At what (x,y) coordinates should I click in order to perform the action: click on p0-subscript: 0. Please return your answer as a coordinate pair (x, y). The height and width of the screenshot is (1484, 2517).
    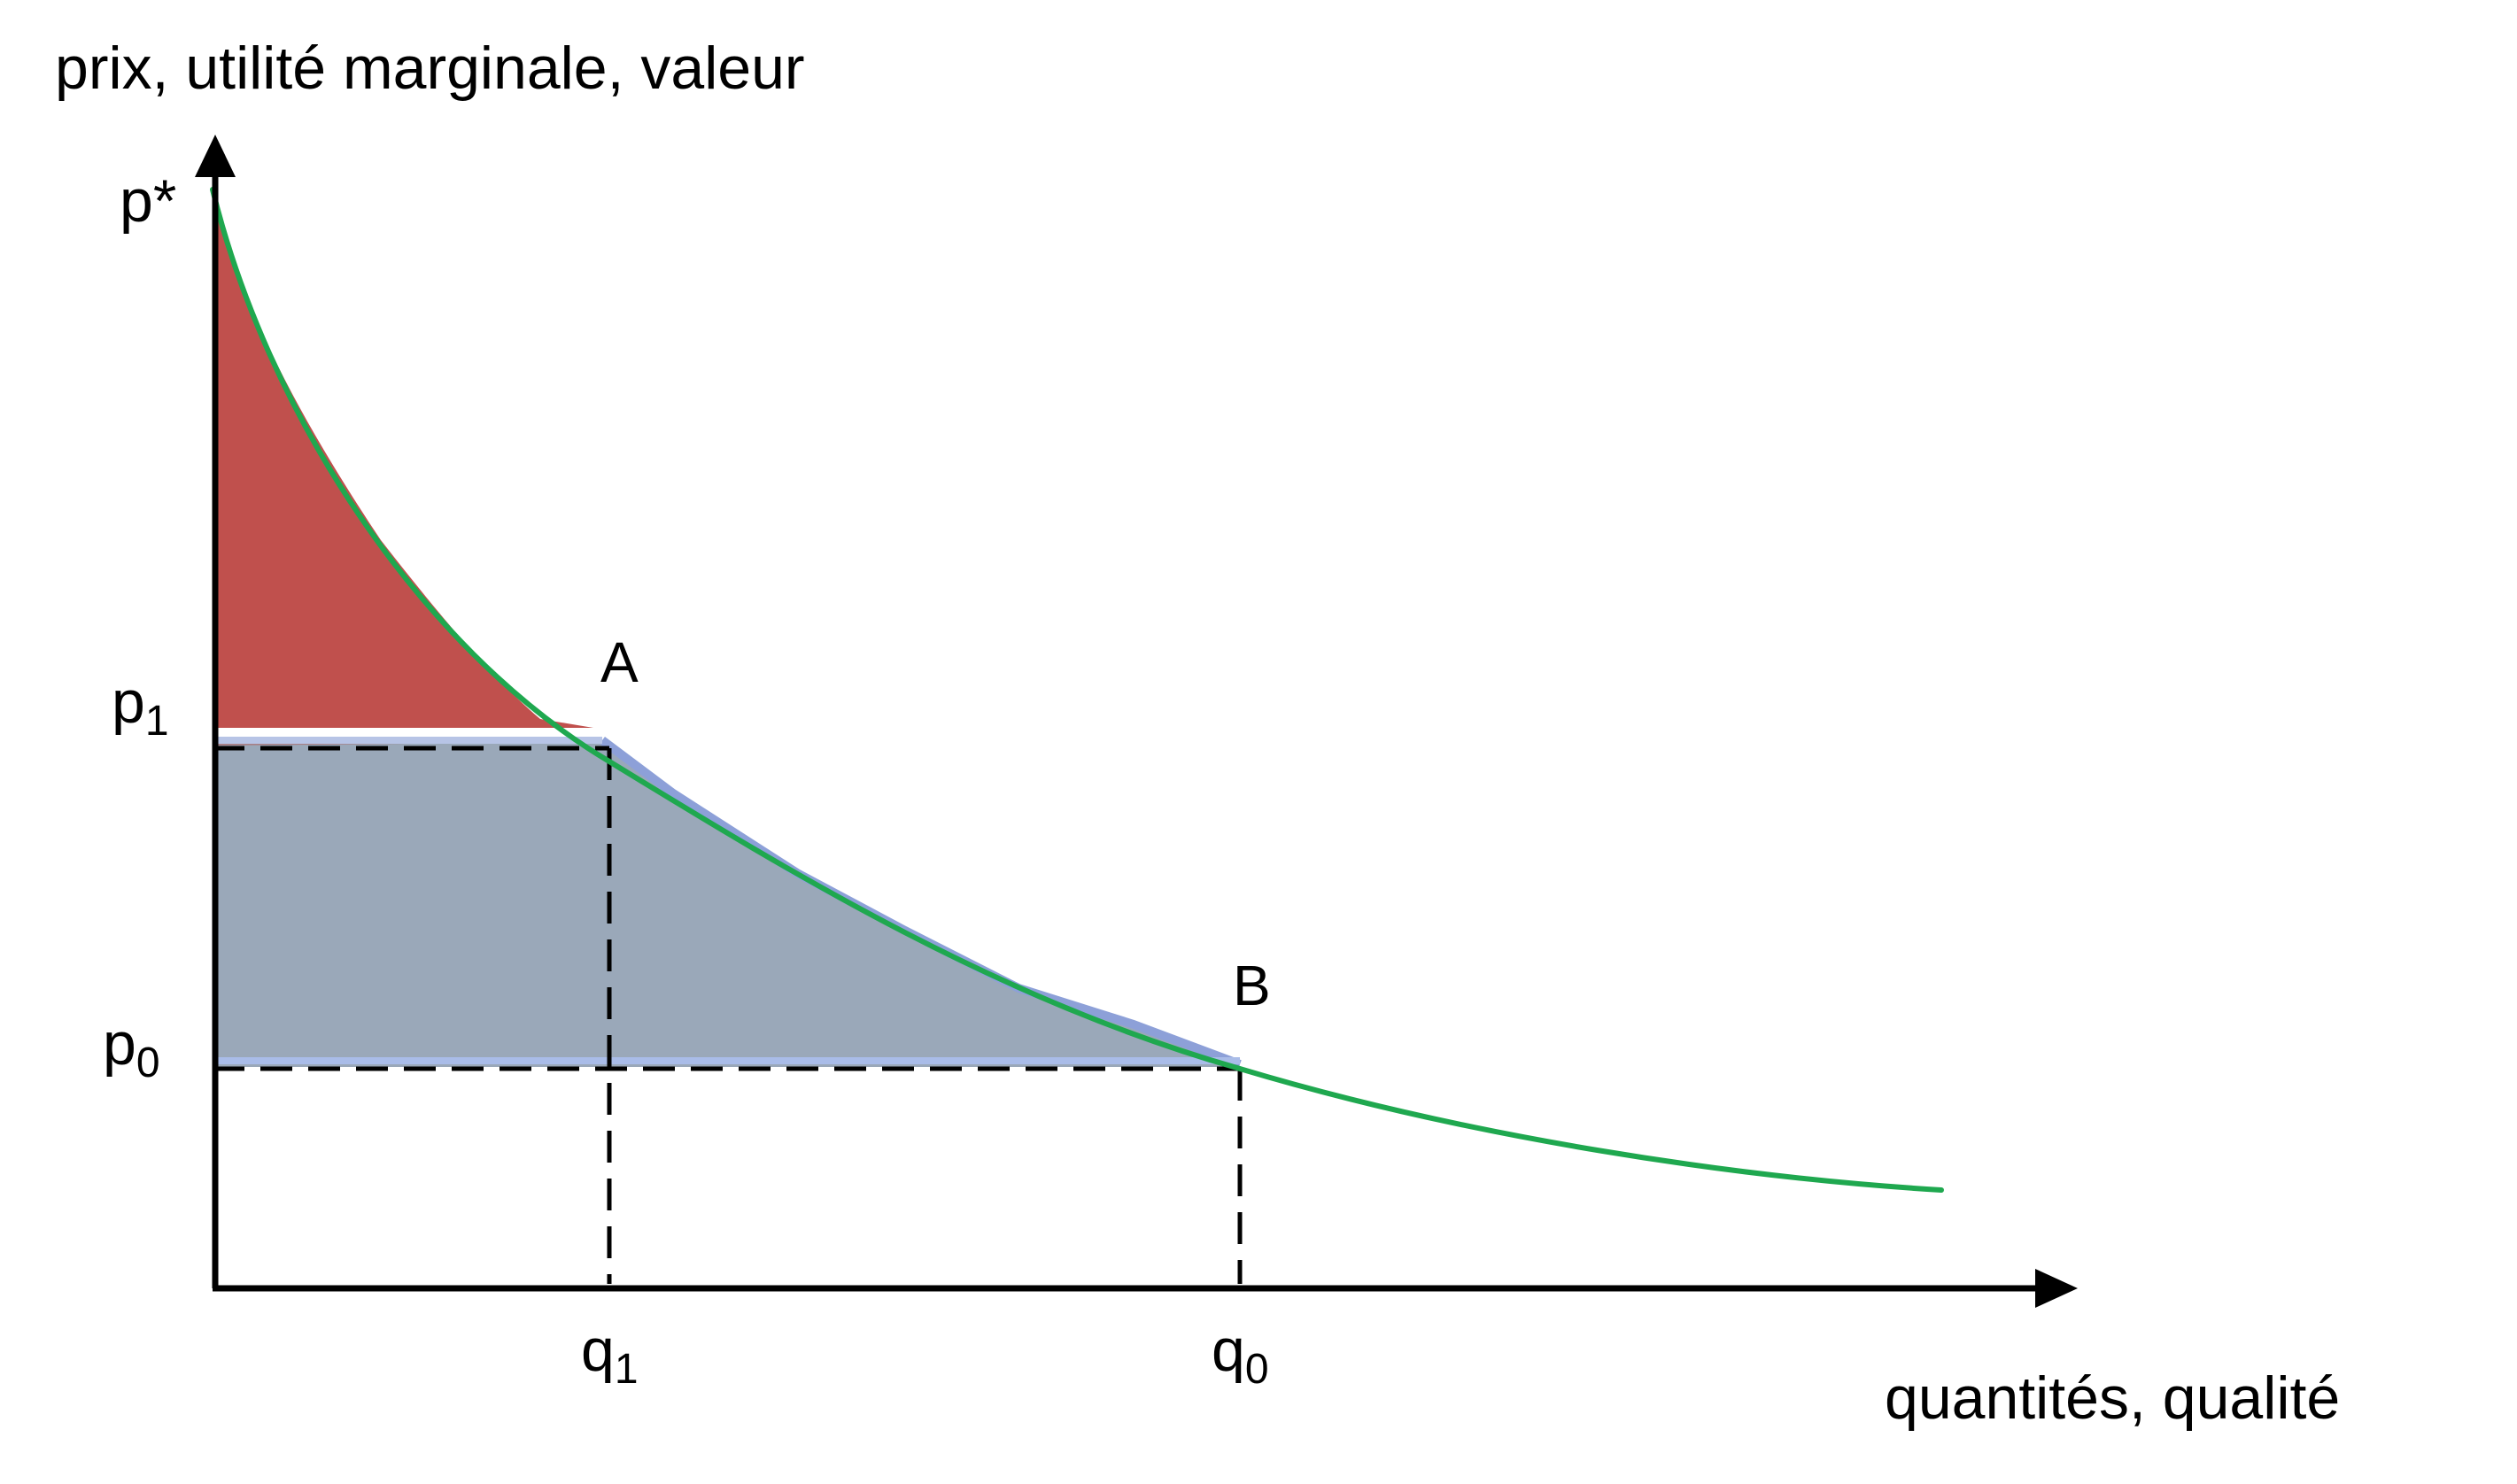
    Looking at the image, I should click on (148, 1063).